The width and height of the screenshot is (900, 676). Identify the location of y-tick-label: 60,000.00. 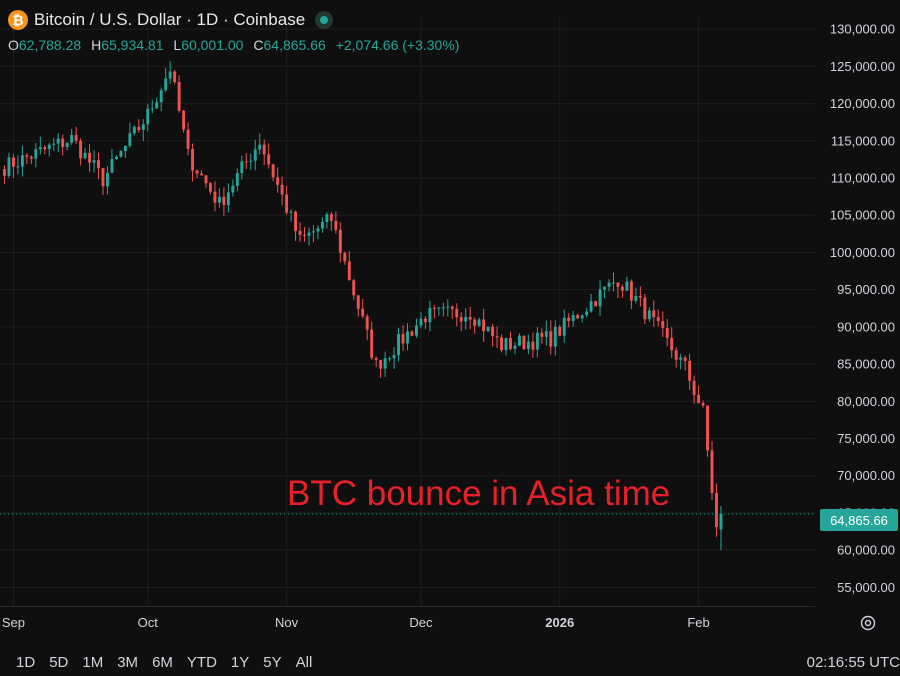
(866, 550).